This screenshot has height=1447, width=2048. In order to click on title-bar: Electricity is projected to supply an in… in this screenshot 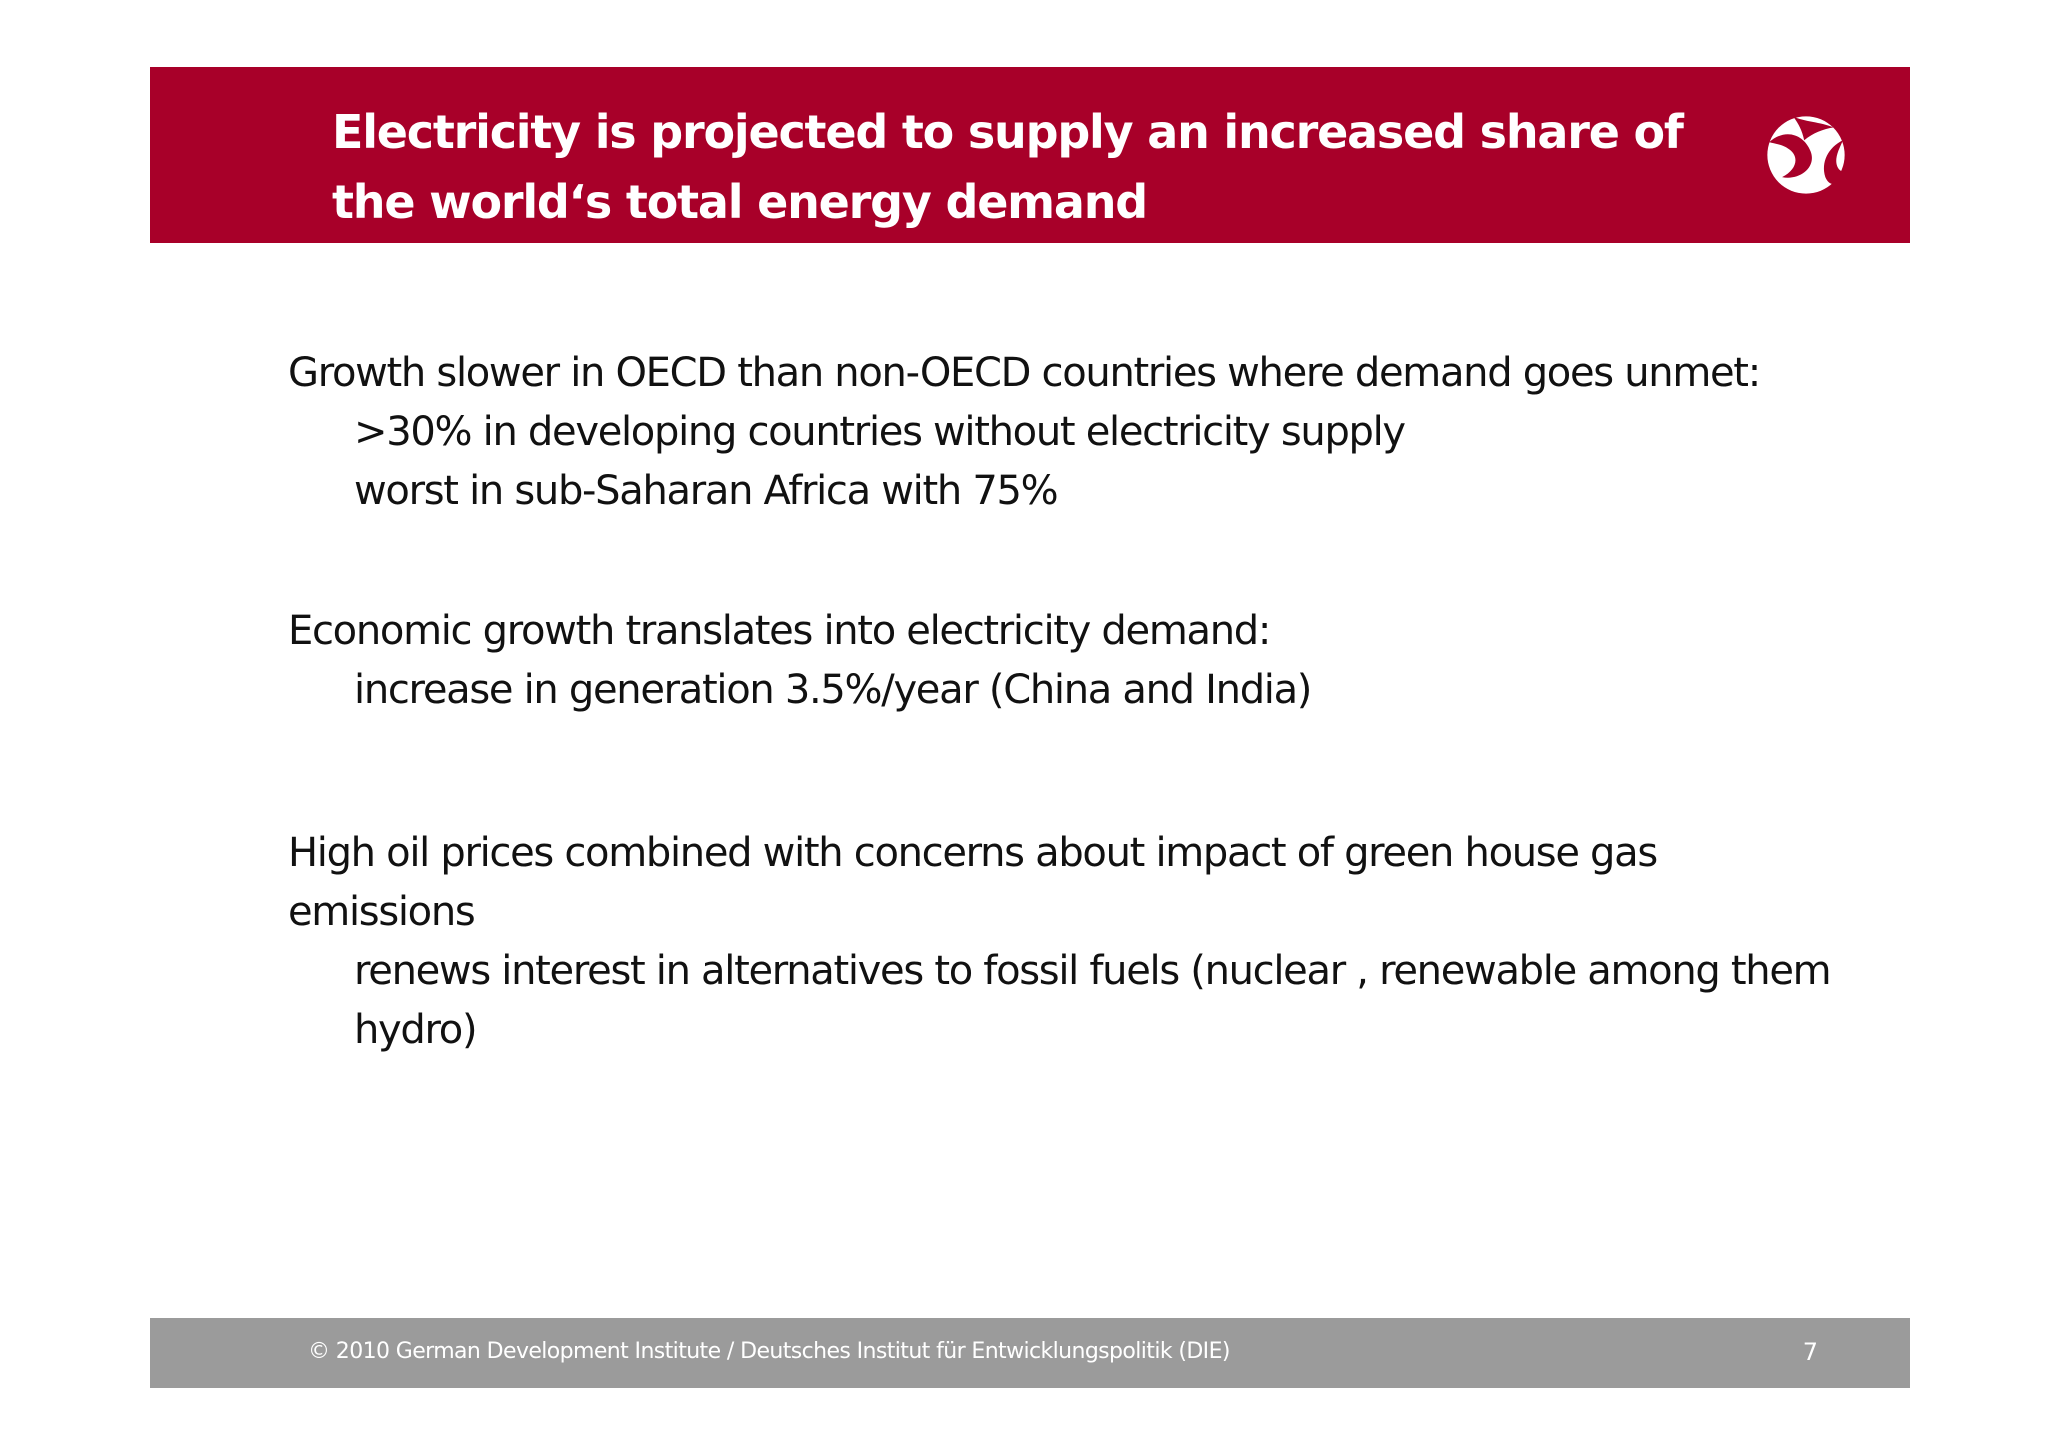, I will do `click(1030, 155)`.